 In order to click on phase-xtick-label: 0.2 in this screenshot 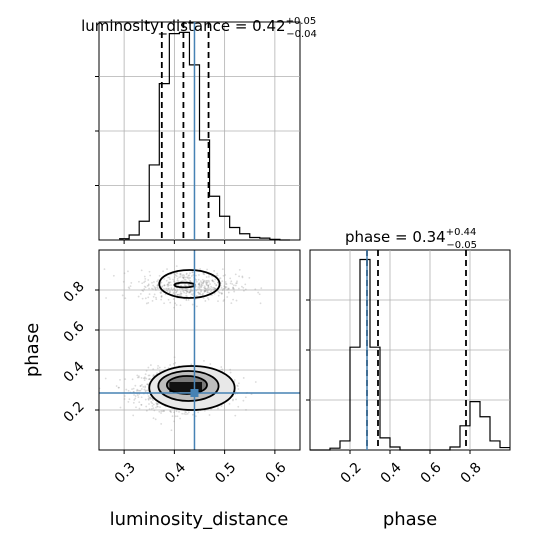, I will do `click(351, 473)`.